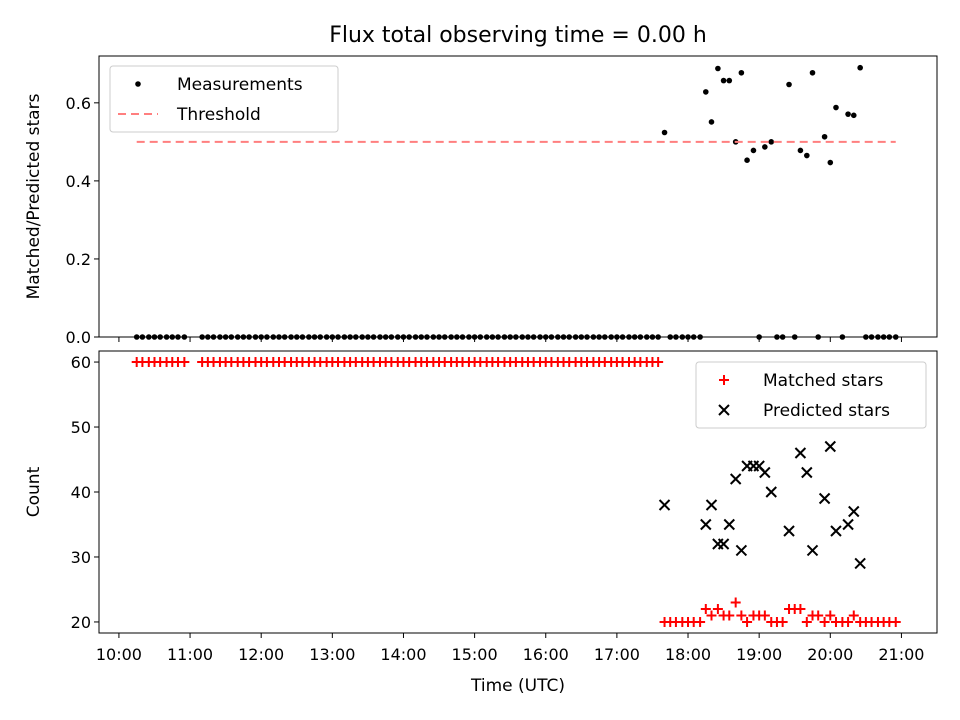  What do you see at coordinates (190, 654) in the screenshot?
I see `x-tick-label: 11:00` at bounding box center [190, 654].